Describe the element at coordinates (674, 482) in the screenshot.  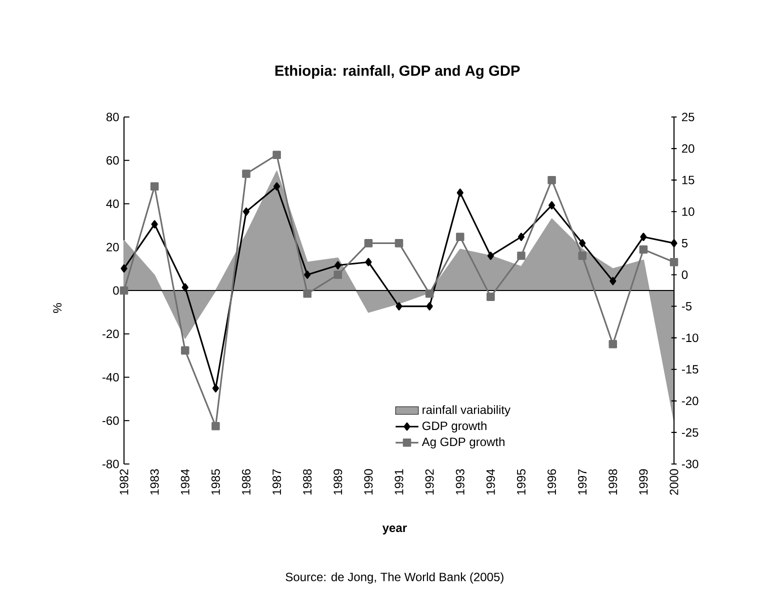
I see `x-tick-label: 2000` at that location.